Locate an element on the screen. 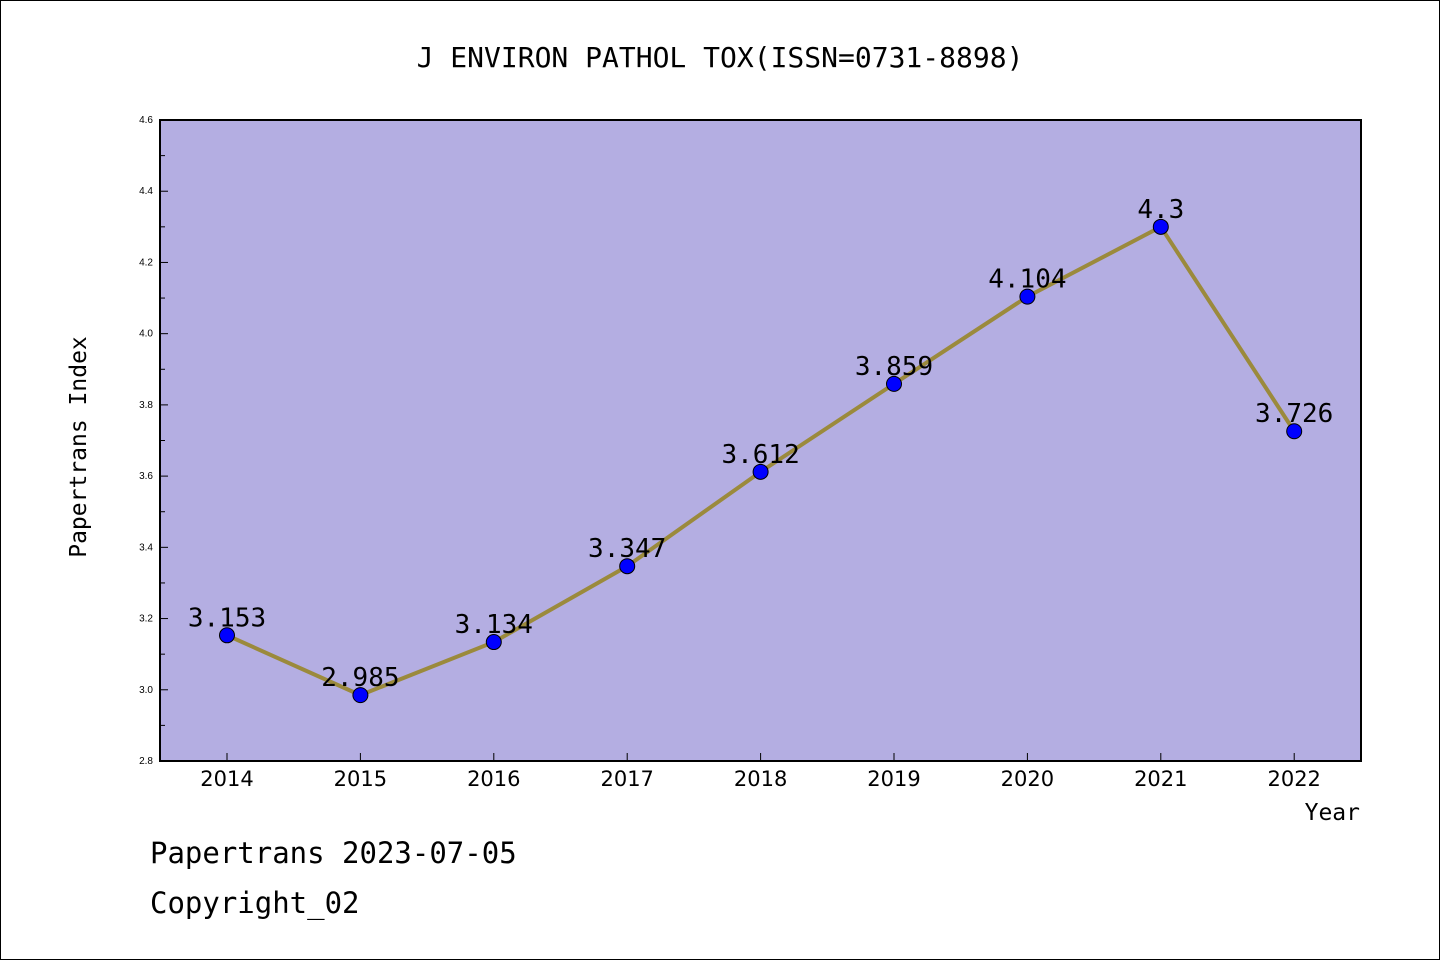 The height and width of the screenshot is (960, 1440). x-tick-label: 2018 is located at coordinates (760, 779).